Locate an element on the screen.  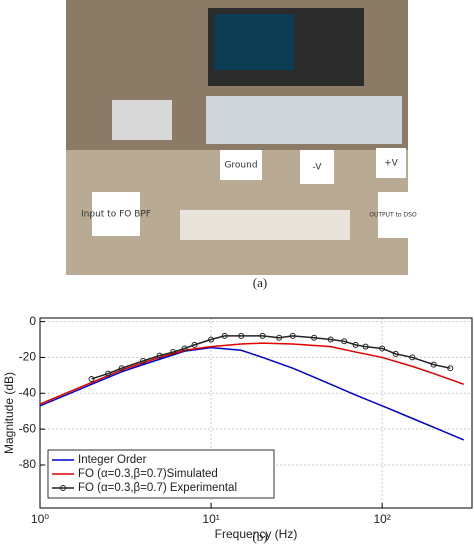
photo-label: -V is located at coordinates (318, 168).